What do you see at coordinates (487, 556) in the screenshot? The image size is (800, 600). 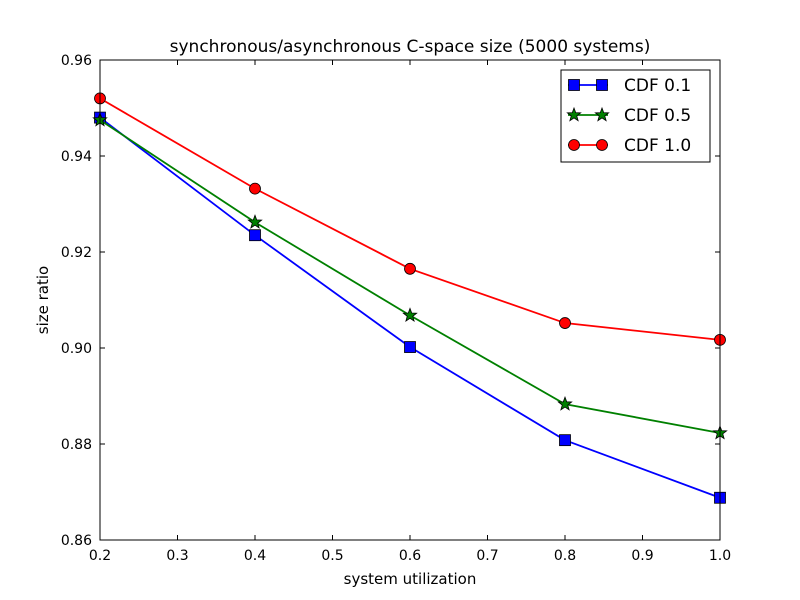 I see `x-tick-label: 0.7` at bounding box center [487, 556].